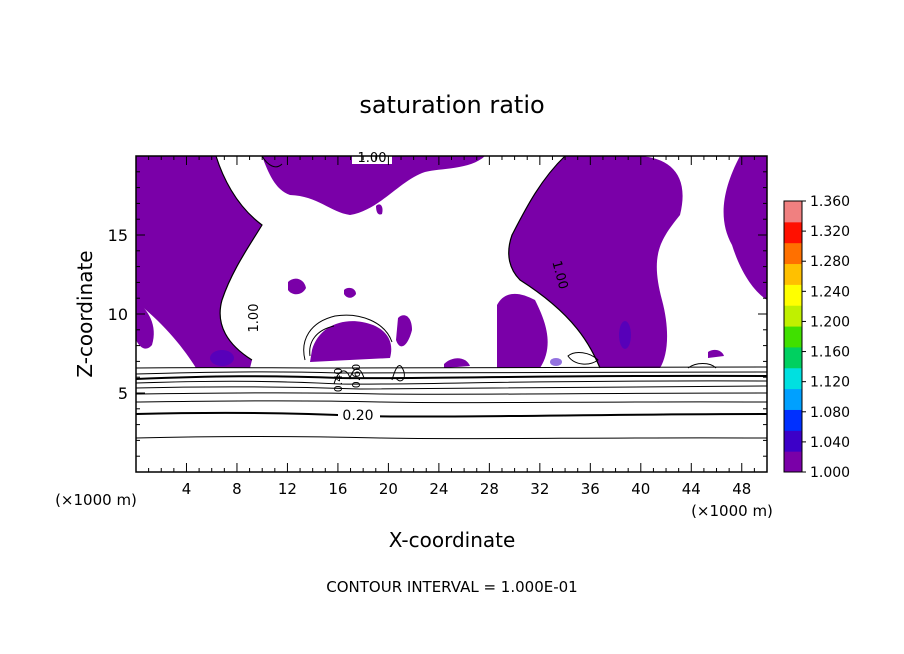  Describe the element at coordinates (745, 228) in the screenshot. I see `supersaturation-region-far-right` at that location.